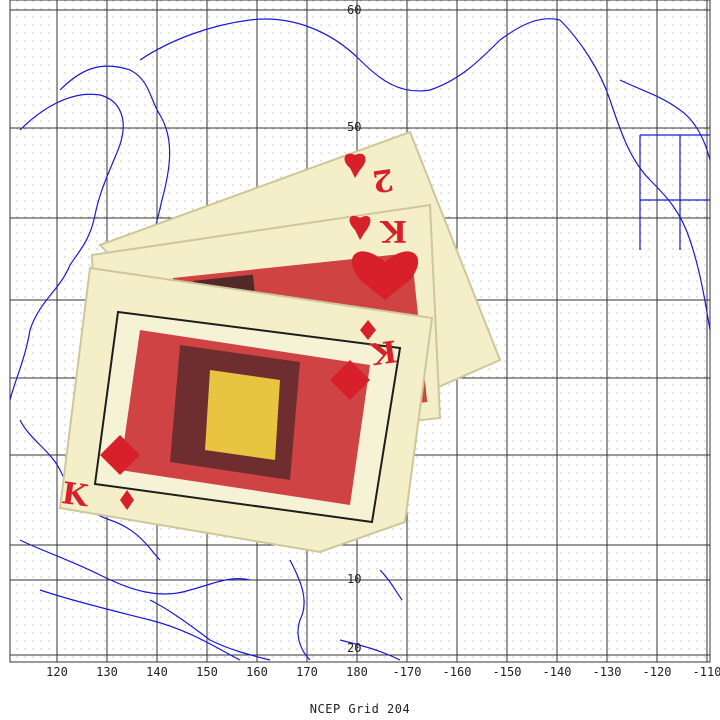 The image size is (720, 720). What do you see at coordinates (354, 329) in the screenshot?
I see `latitude-labels: 60 50 10 20` at bounding box center [354, 329].